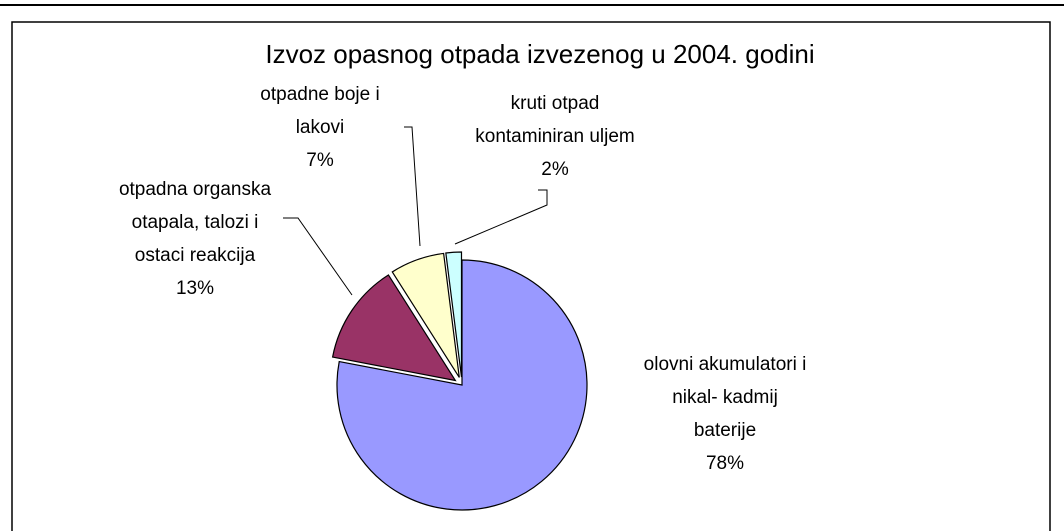 The height and width of the screenshot is (531, 1064). I want to click on slice-label: kruti otpad kontaminiran uljem, so click(554, 120).